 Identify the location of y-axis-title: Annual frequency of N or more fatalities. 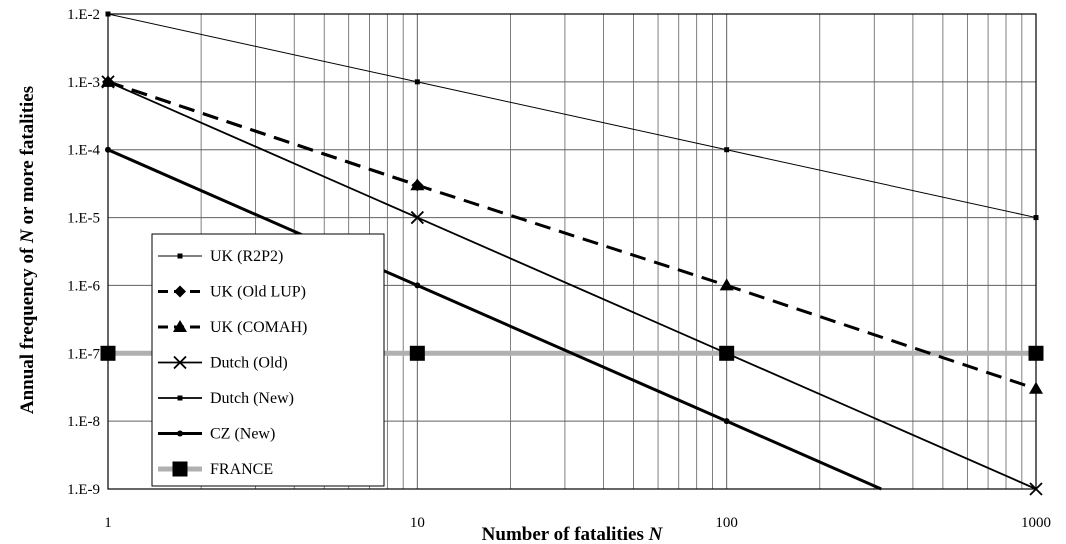
(27, 250).